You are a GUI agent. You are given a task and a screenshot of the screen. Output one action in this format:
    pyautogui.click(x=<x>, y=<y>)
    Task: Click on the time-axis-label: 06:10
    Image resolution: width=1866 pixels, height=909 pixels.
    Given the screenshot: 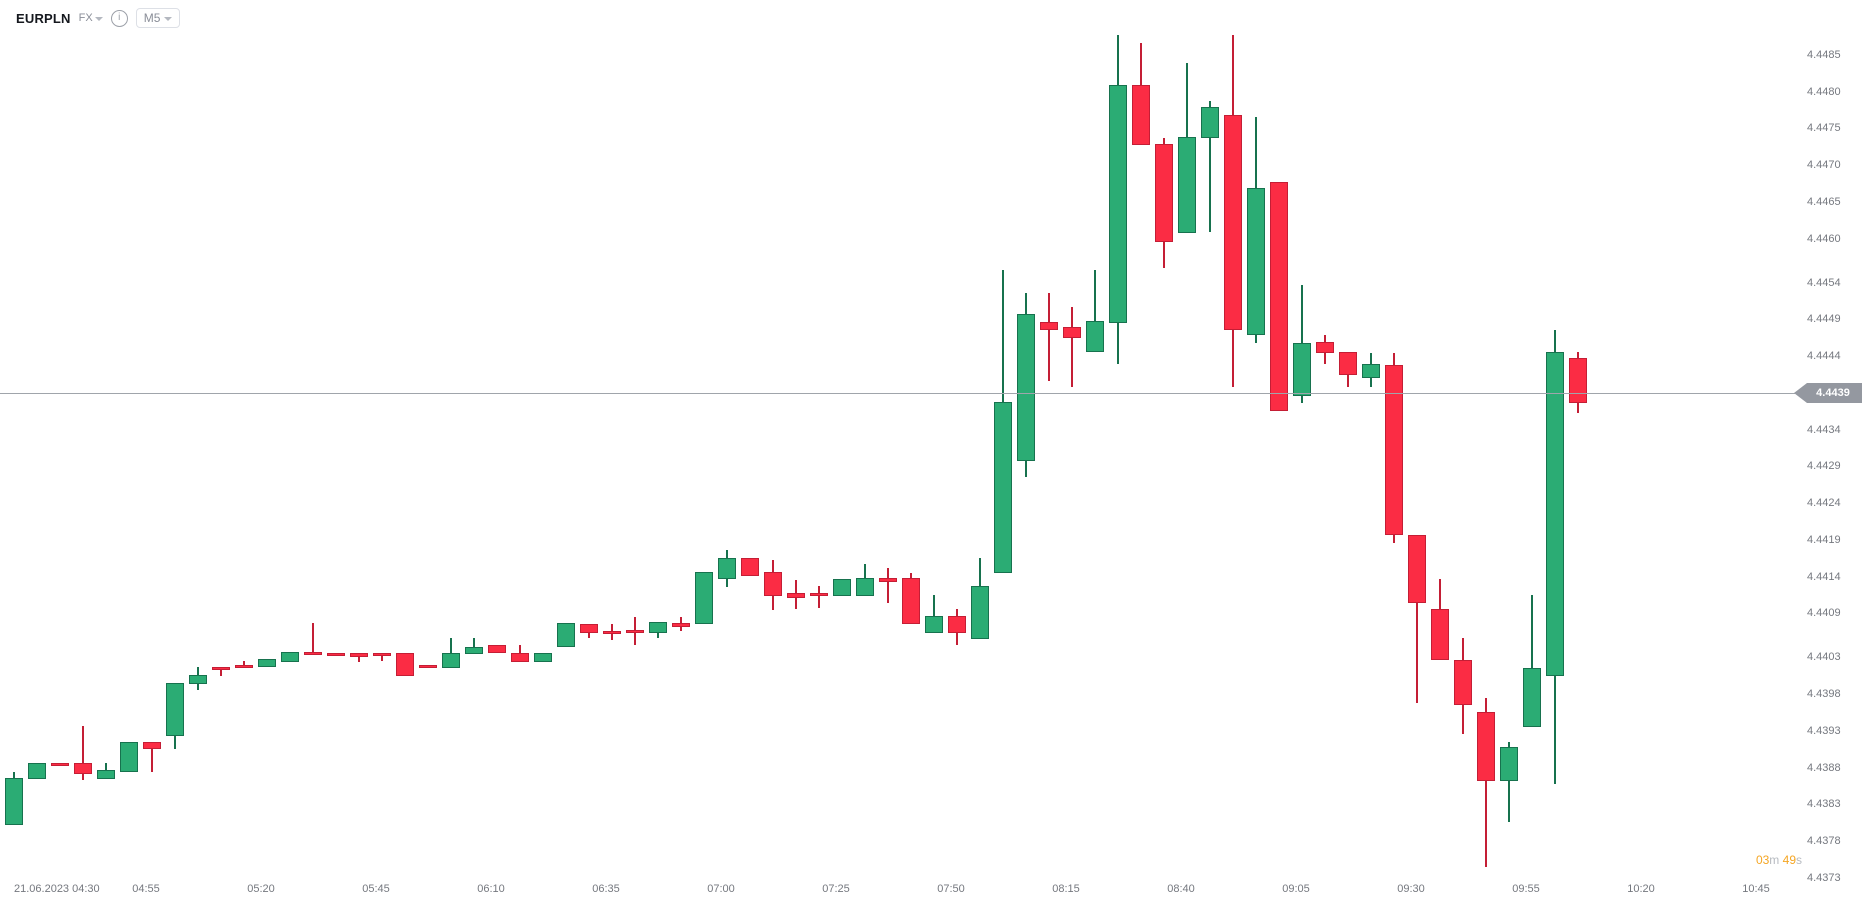 What is the action you would take?
    pyautogui.click(x=491, y=889)
    